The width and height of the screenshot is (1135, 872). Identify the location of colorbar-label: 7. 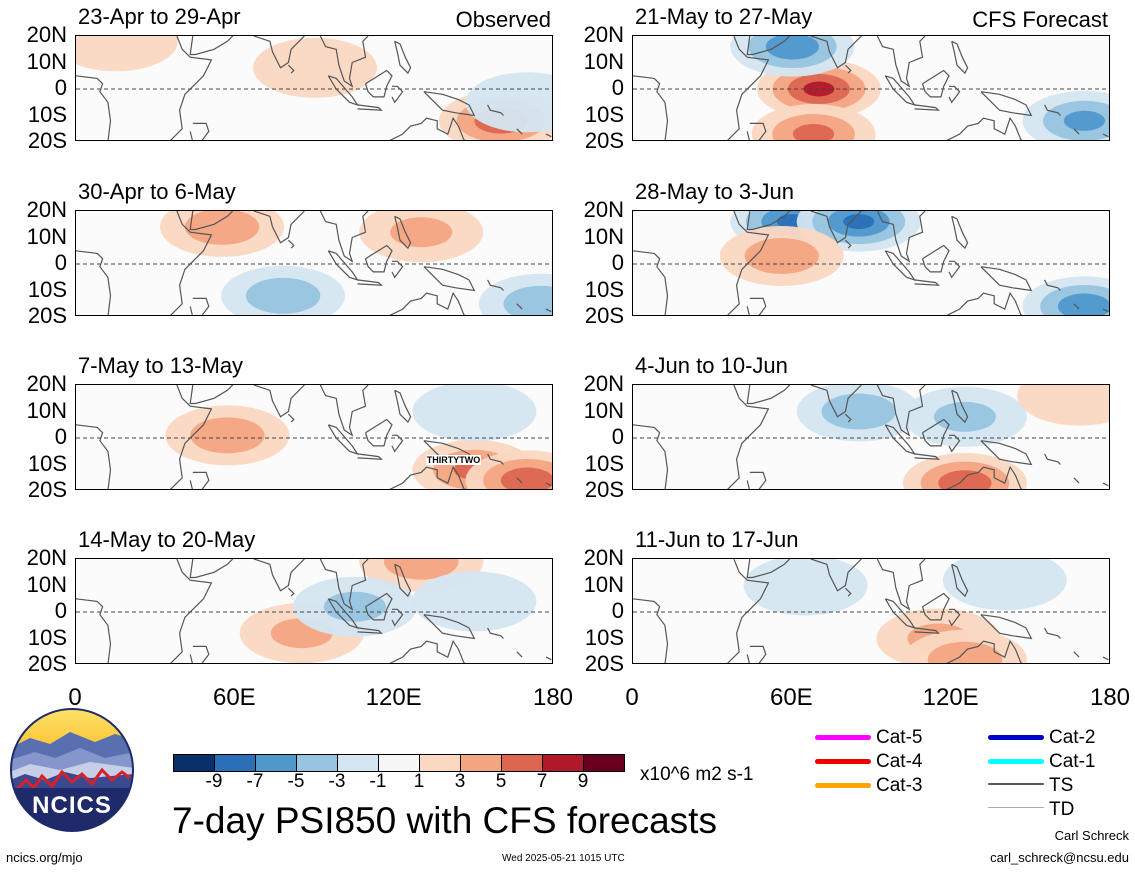
(542, 781).